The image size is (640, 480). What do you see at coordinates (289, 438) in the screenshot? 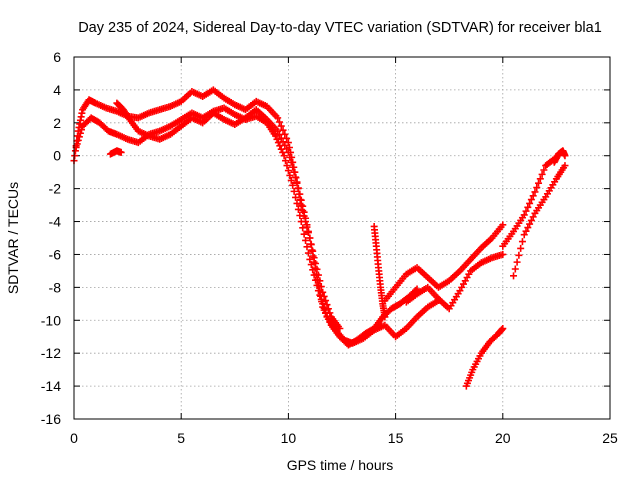
I see `x-tick-label: 10` at bounding box center [289, 438].